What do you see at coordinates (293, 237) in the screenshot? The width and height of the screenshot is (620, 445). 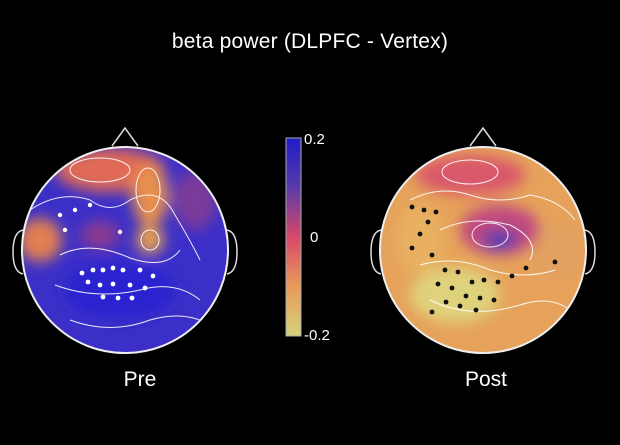 I see `colorbar` at bounding box center [293, 237].